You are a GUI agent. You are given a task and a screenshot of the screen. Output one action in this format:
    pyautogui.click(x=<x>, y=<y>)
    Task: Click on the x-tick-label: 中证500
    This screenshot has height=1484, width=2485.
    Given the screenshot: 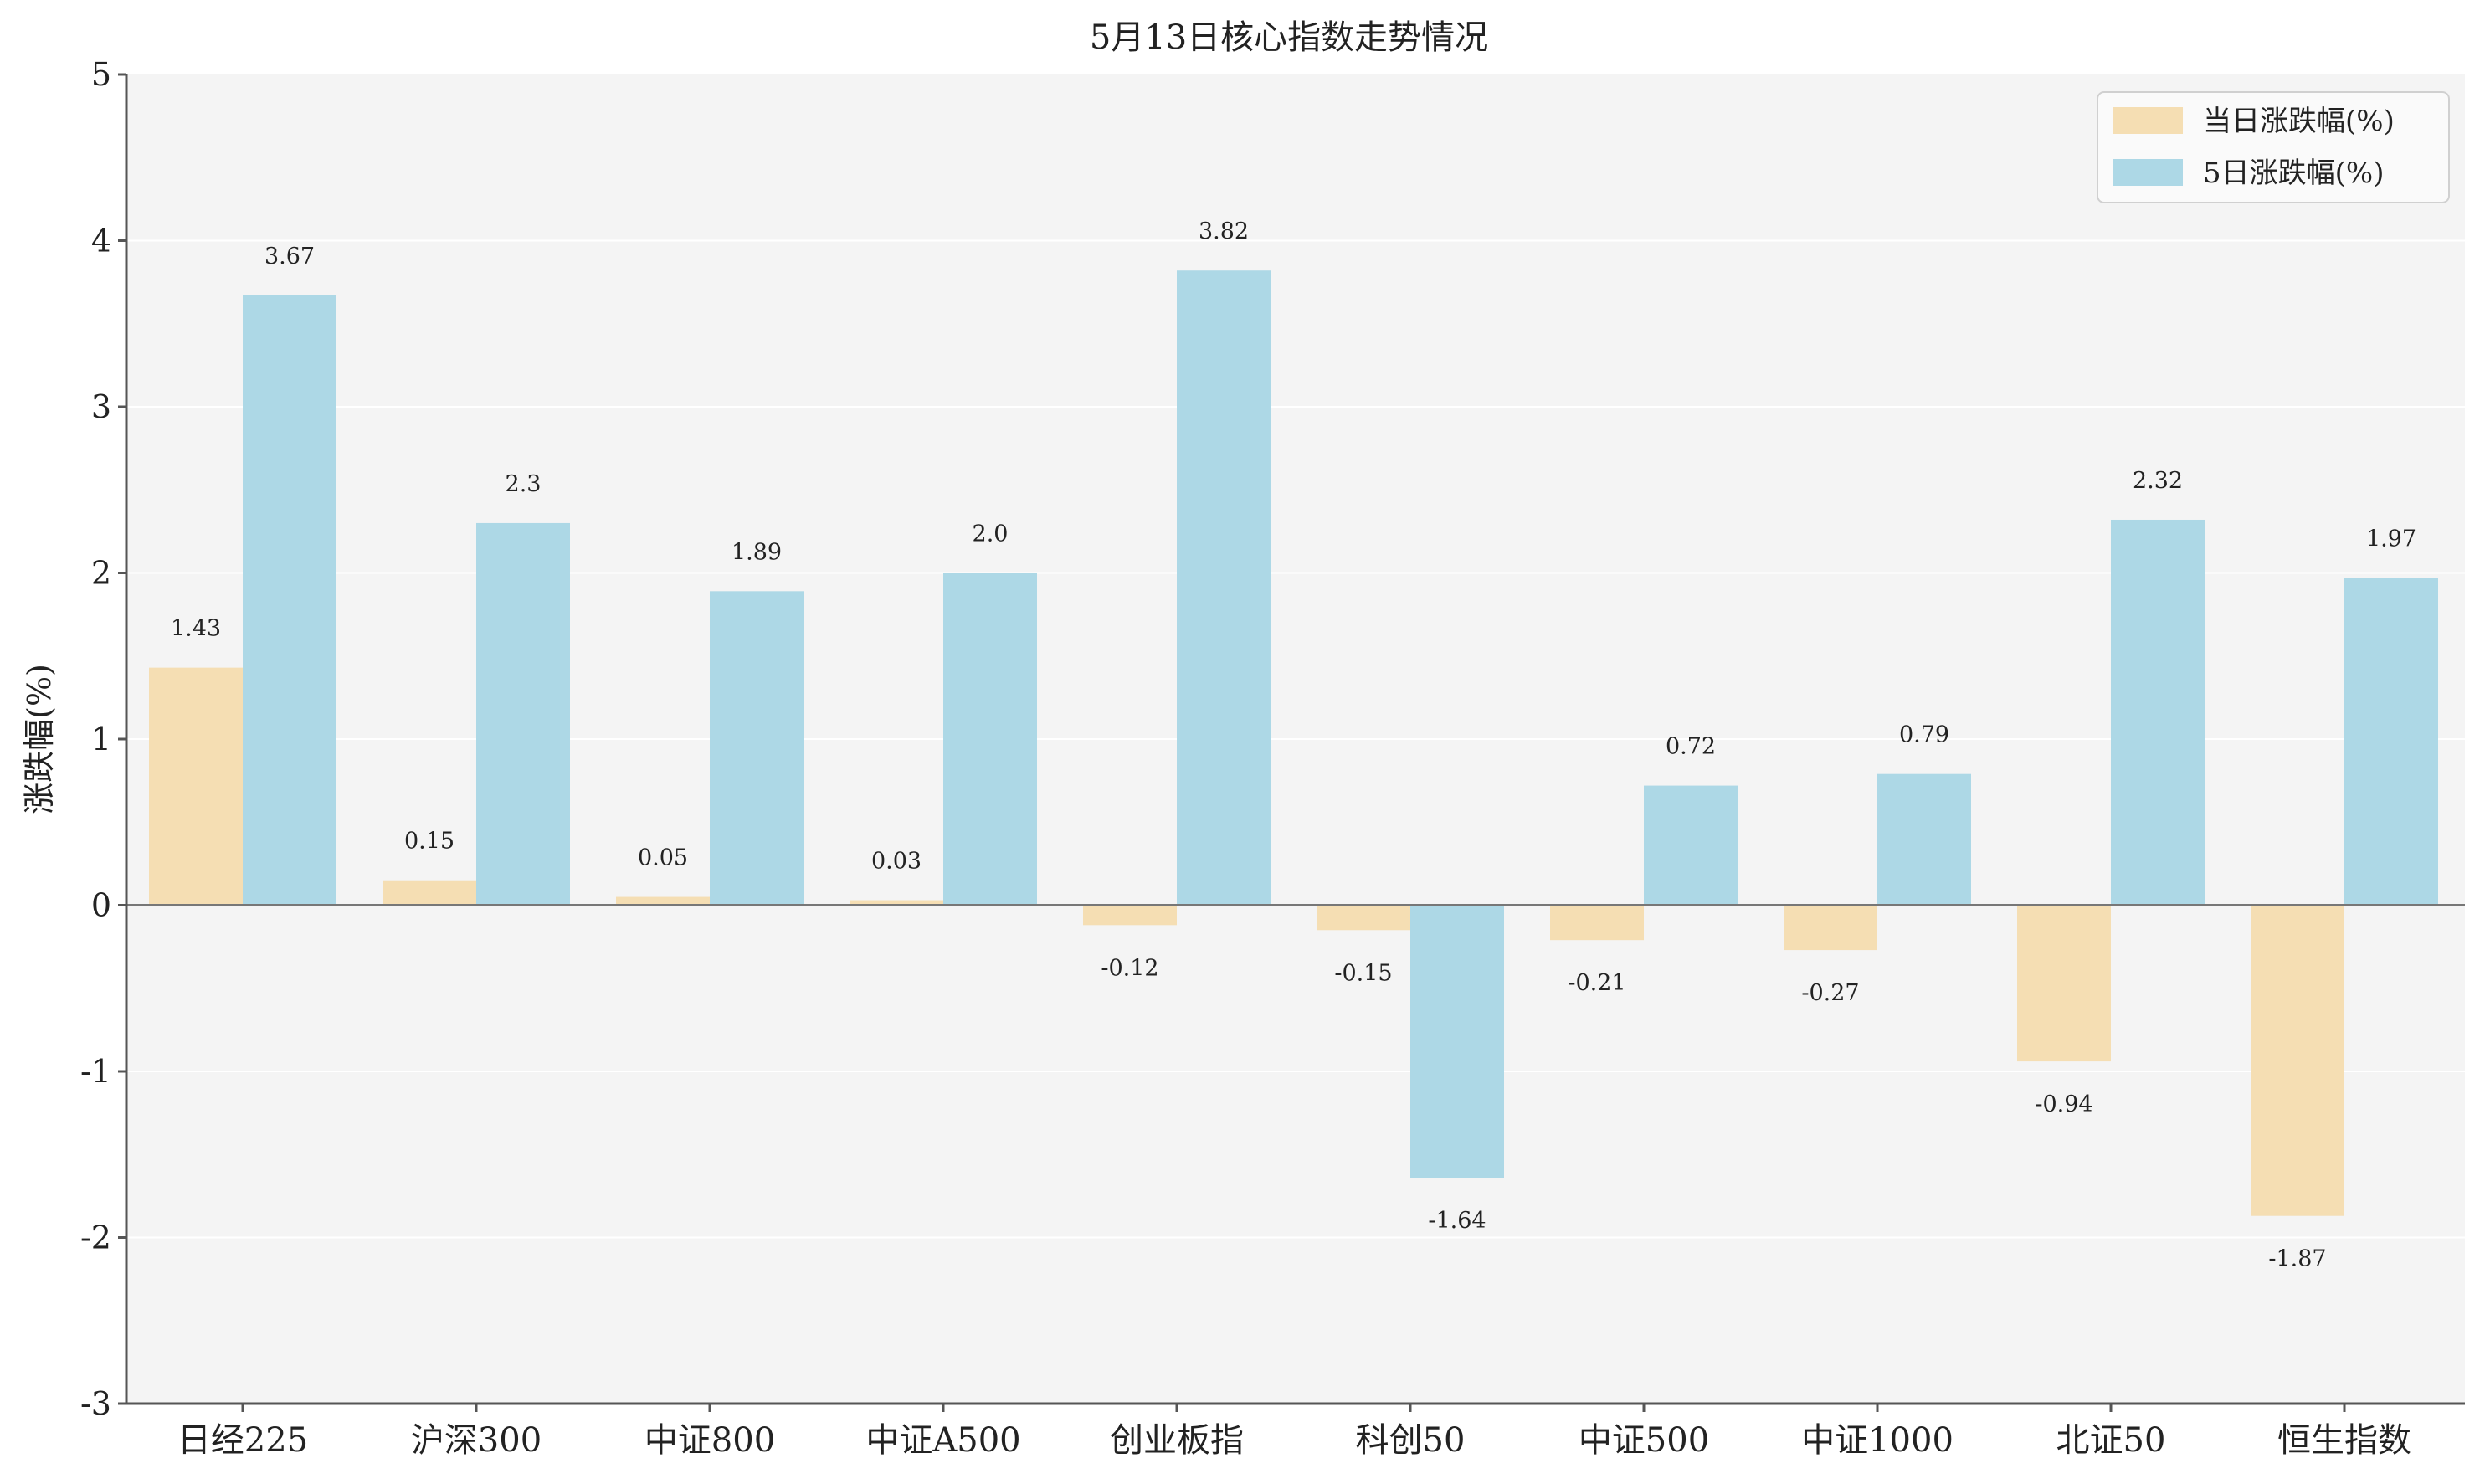 What is the action you would take?
    pyautogui.click(x=1644, y=1441)
    